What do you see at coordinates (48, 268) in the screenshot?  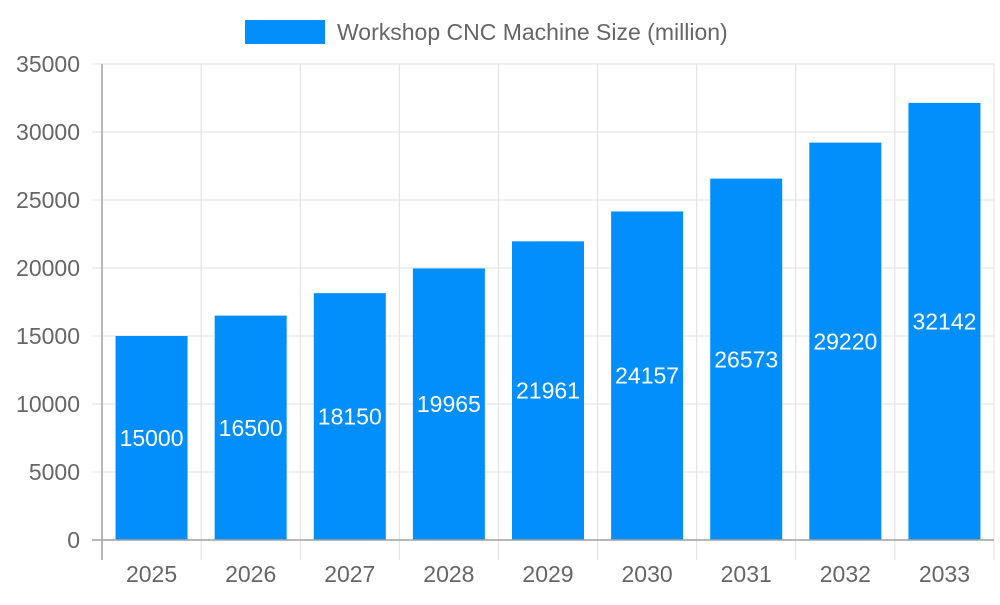 I see `y-tick-label: 20000` at bounding box center [48, 268].